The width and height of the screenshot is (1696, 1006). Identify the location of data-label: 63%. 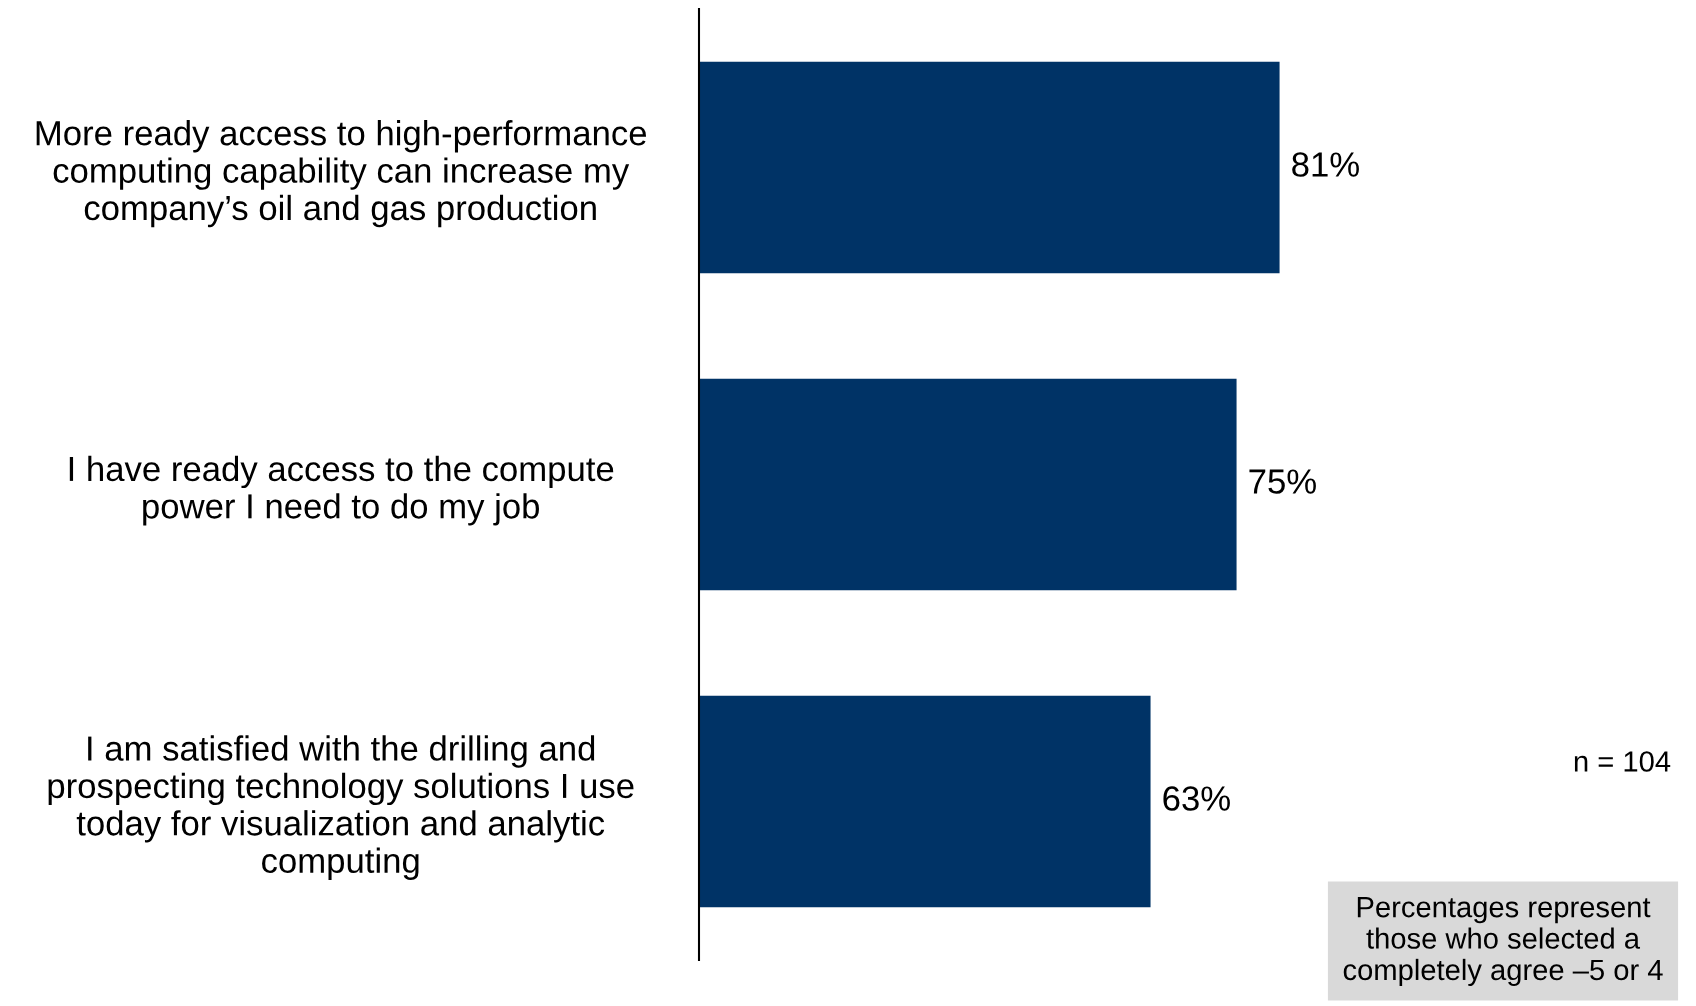
(1196, 798).